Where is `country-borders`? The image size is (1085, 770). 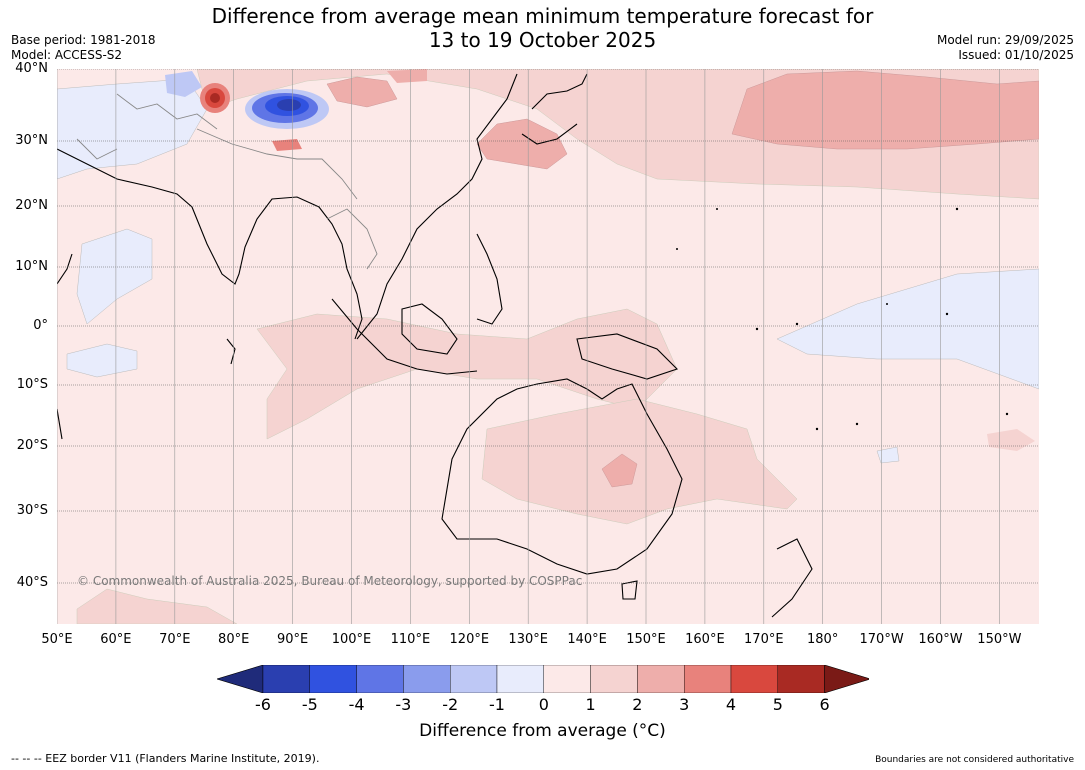
country-borders is located at coordinates (227, 181).